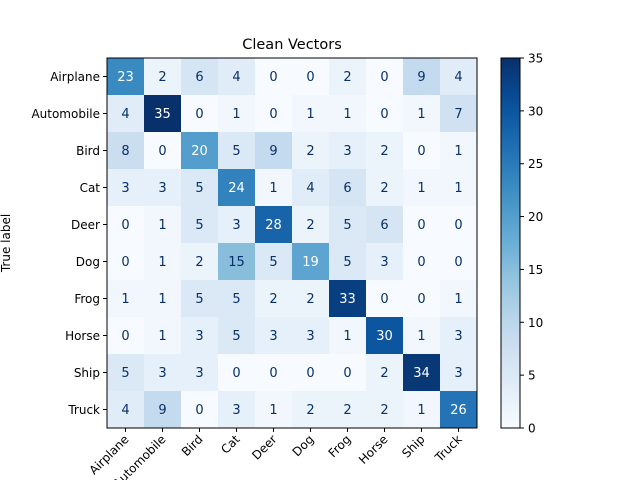 Image resolution: width=640 pixels, height=480 pixels. What do you see at coordinates (292, 45) in the screenshot?
I see `chart-title: Clean Vectors` at bounding box center [292, 45].